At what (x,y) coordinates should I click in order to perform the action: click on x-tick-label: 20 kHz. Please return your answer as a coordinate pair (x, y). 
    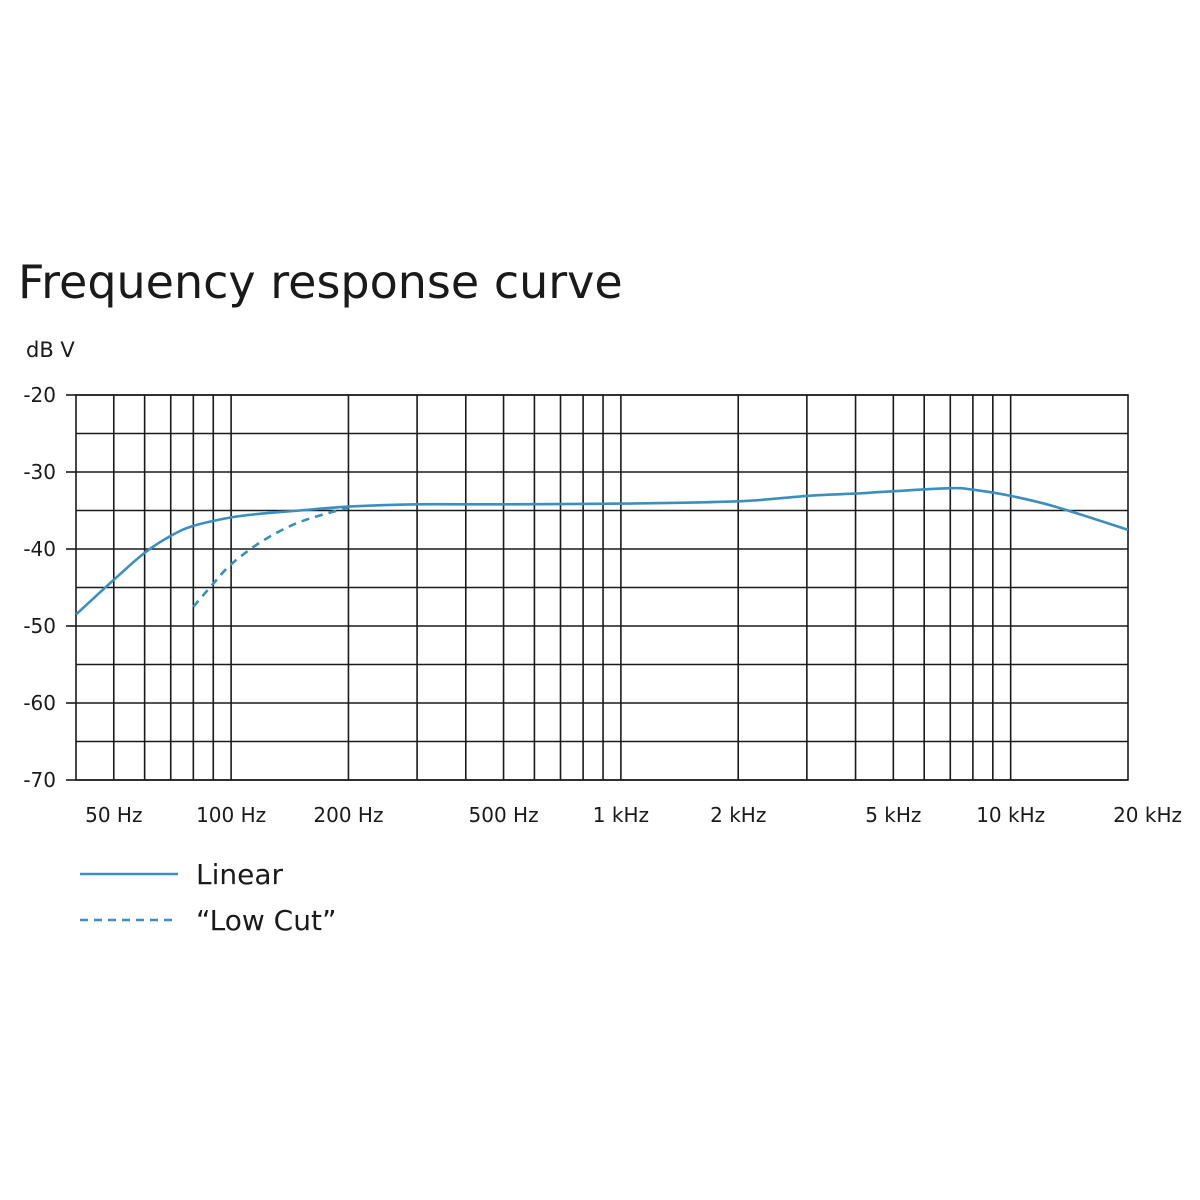
    Looking at the image, I should click on (1147, 815).